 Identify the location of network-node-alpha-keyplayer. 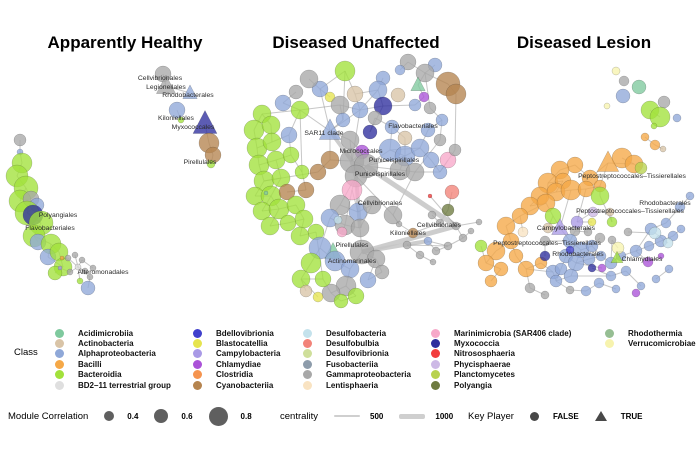
(330, 129).